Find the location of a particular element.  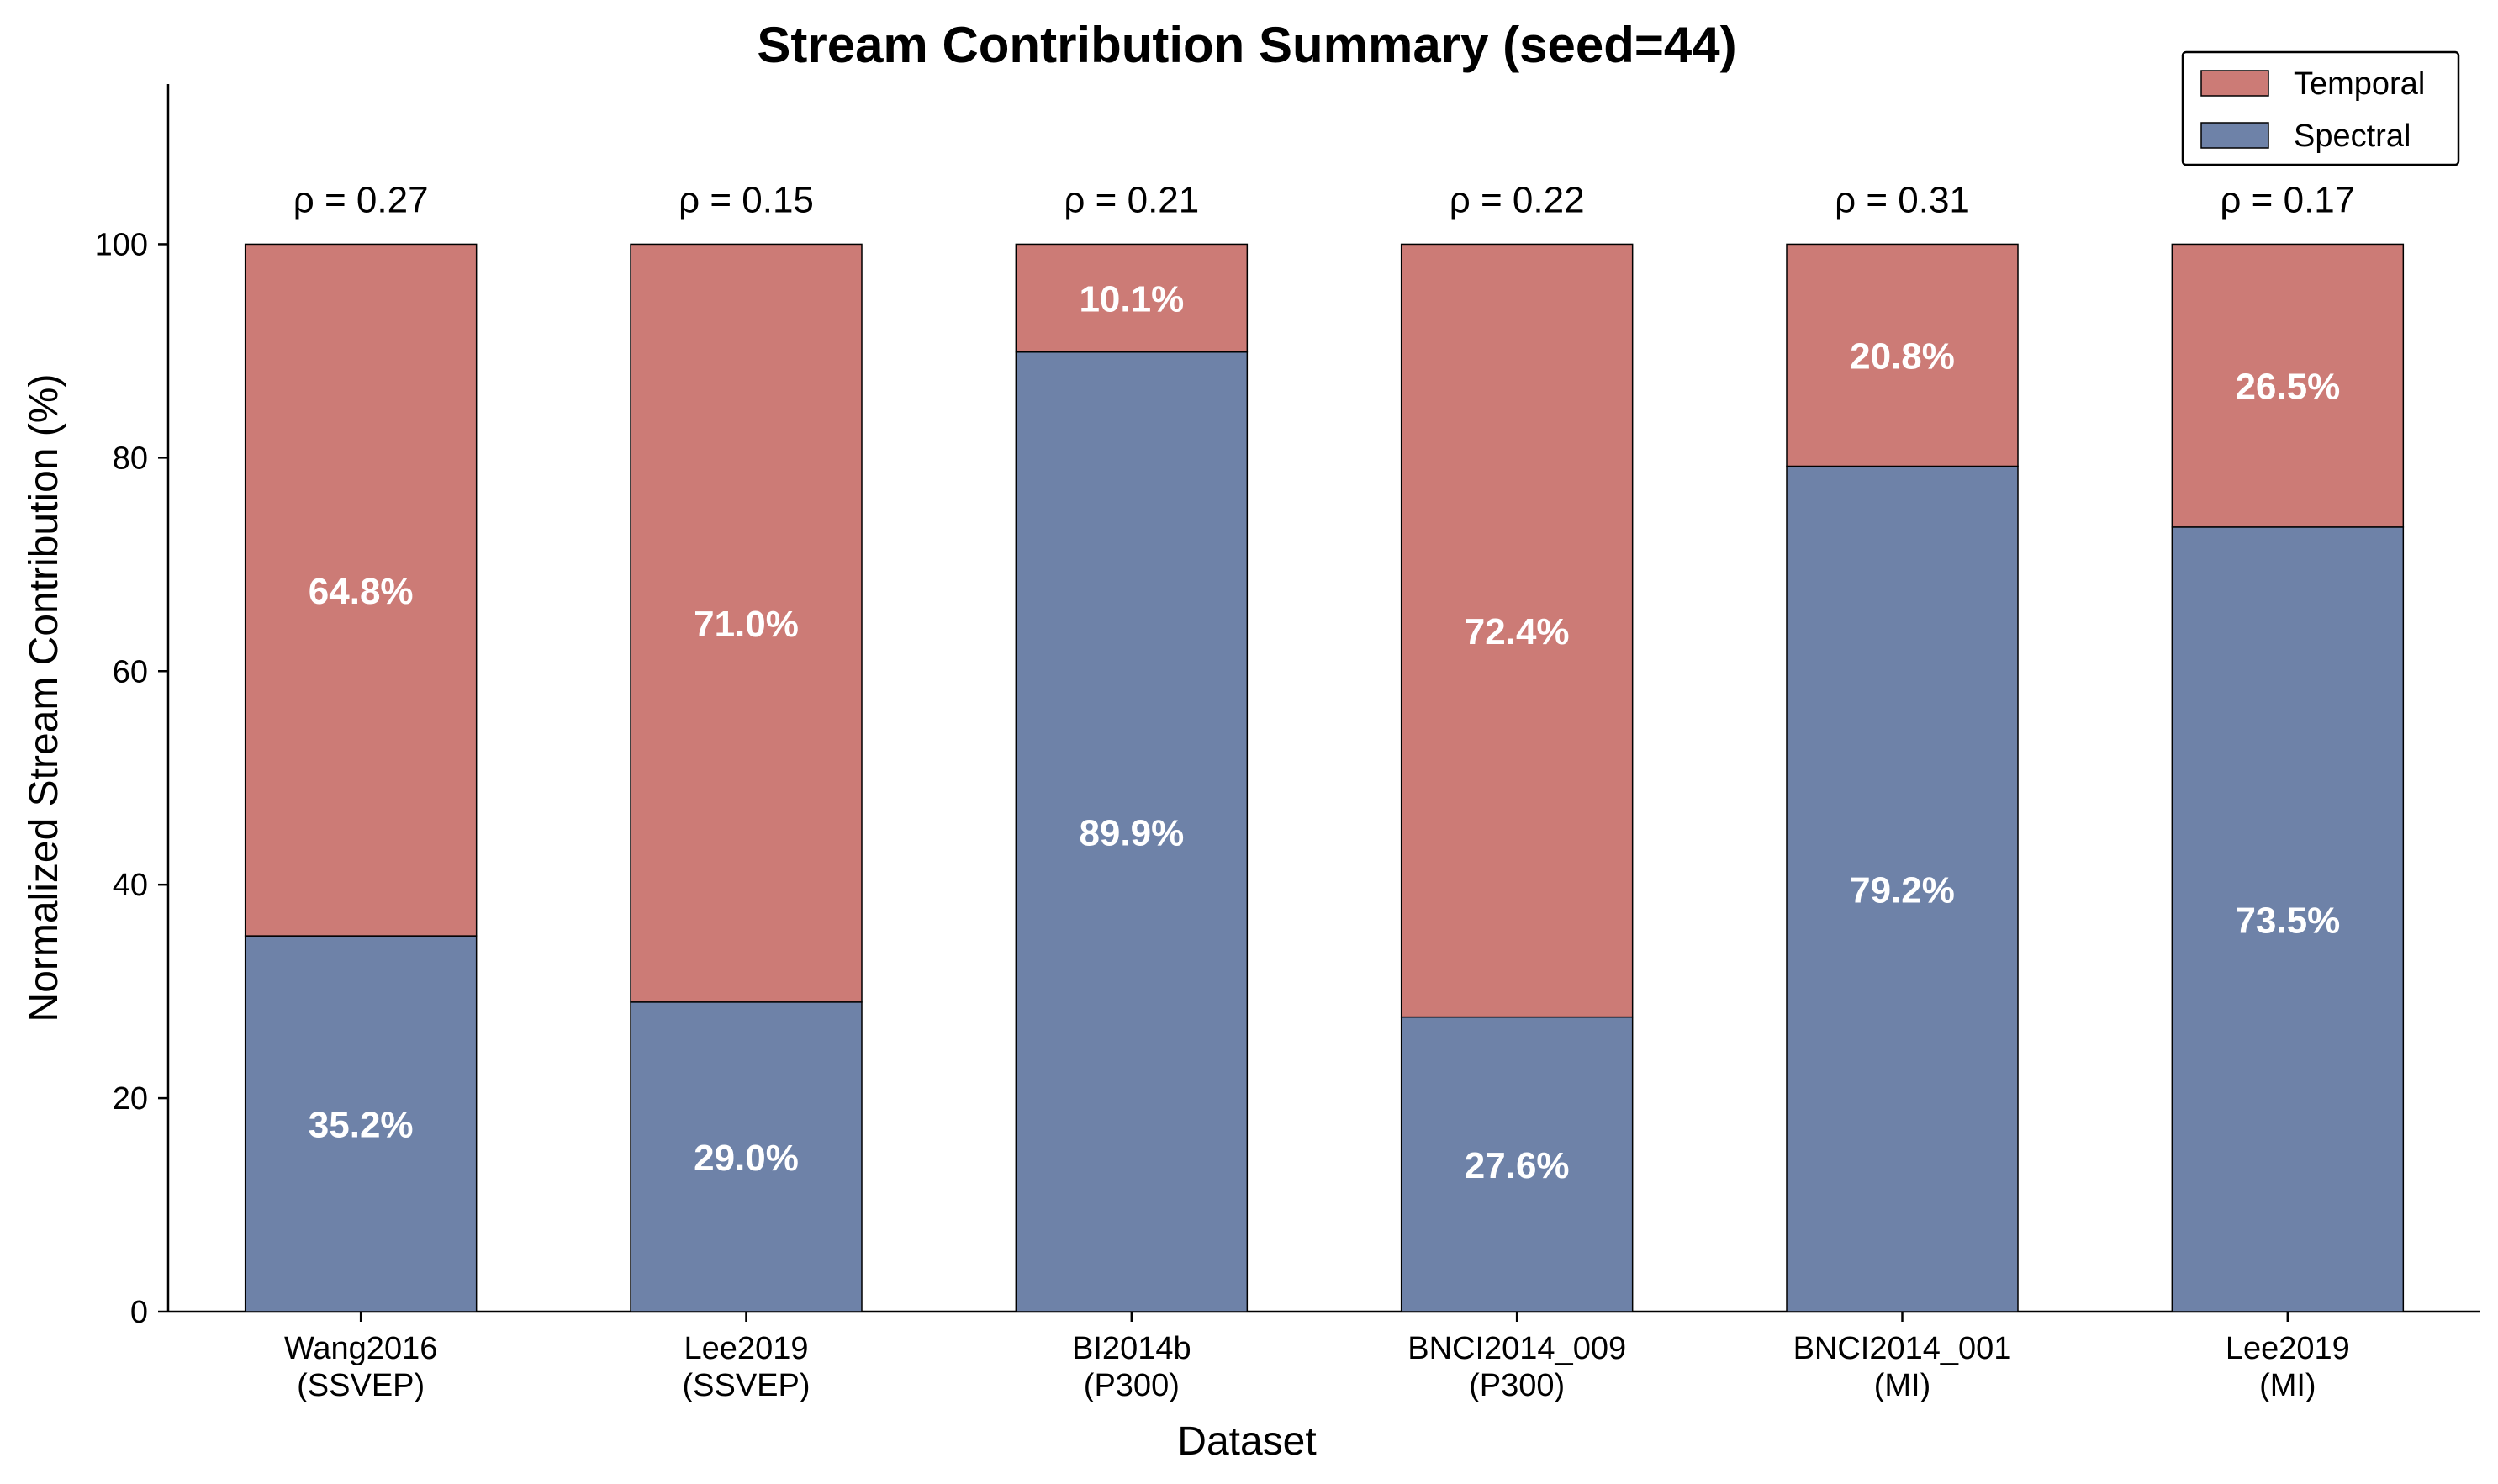

y-tick-label: 40 is located at coordinates (130, 886).